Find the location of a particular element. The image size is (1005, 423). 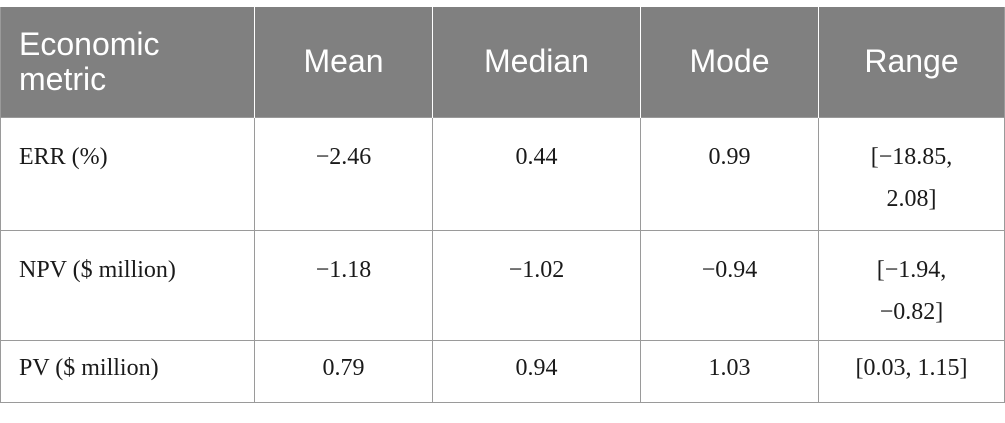

cell-metric: PV ($ million) is located at coordinates (127, 371).